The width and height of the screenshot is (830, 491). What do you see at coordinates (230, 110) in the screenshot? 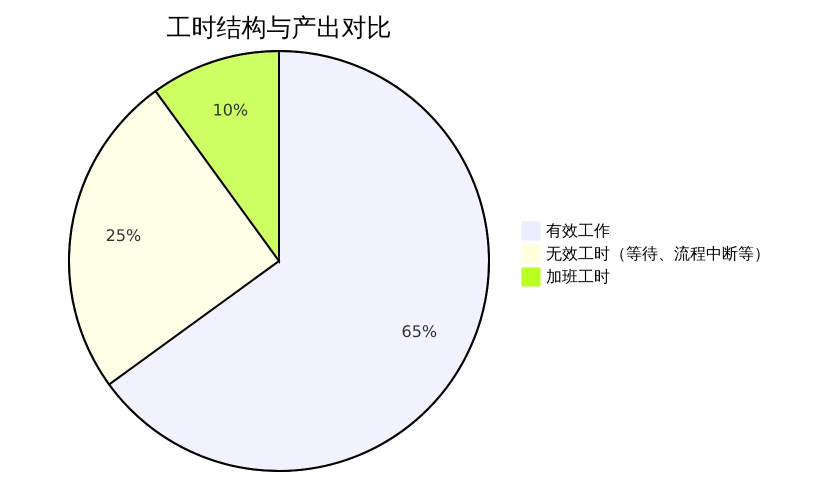
I see `data-label: 10%` at bounding box center [230, 110].